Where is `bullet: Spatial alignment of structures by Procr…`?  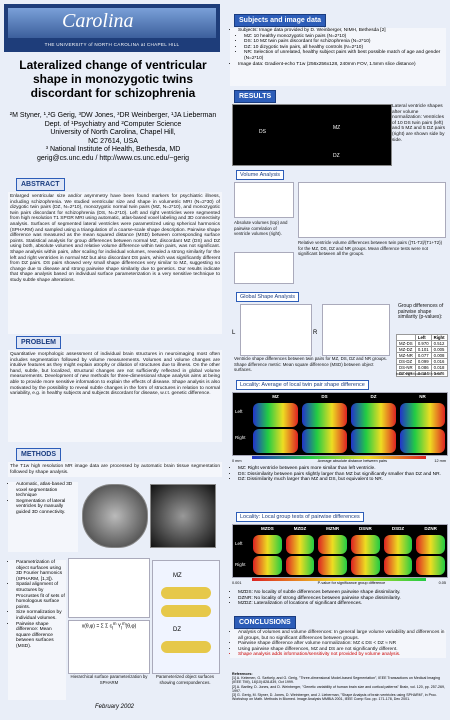 bullet: Spatial alignment of structures by Procr… is located at coordinates (41, 596).